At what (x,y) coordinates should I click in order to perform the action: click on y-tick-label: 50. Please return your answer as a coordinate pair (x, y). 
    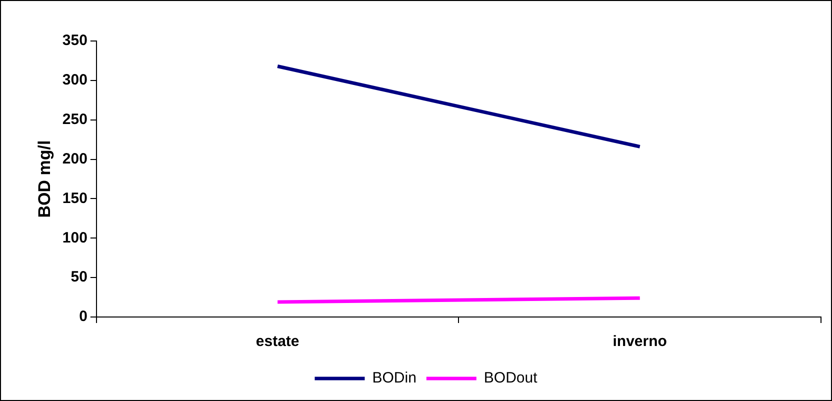
    Looking at the image, I should click on (79, 277).